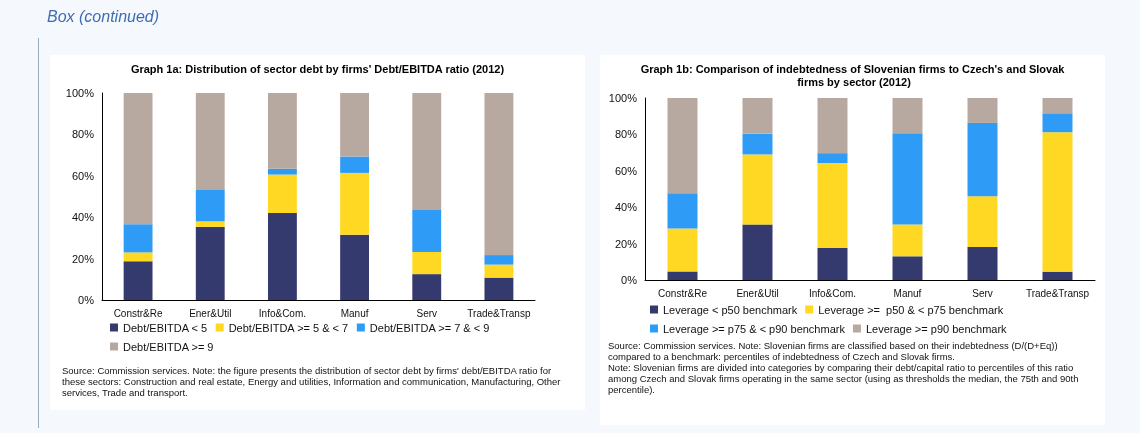 The width and height of the screenshot is (1140, 433). Describe the element at coordinates (317, 68) in the screenshot. I see `chart-title: Graph 1a: Distribution of sector debt by firms' Debt/EBITDA ratio (2012)` at that location.